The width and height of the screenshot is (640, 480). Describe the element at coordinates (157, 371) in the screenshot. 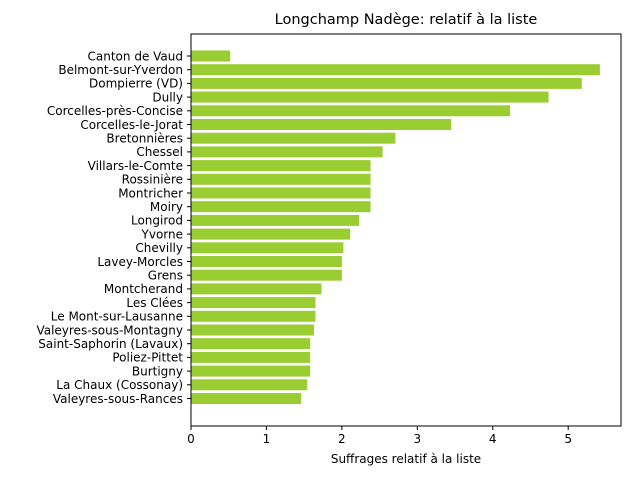

I see `y-tick-label: Burtigny` at that location.